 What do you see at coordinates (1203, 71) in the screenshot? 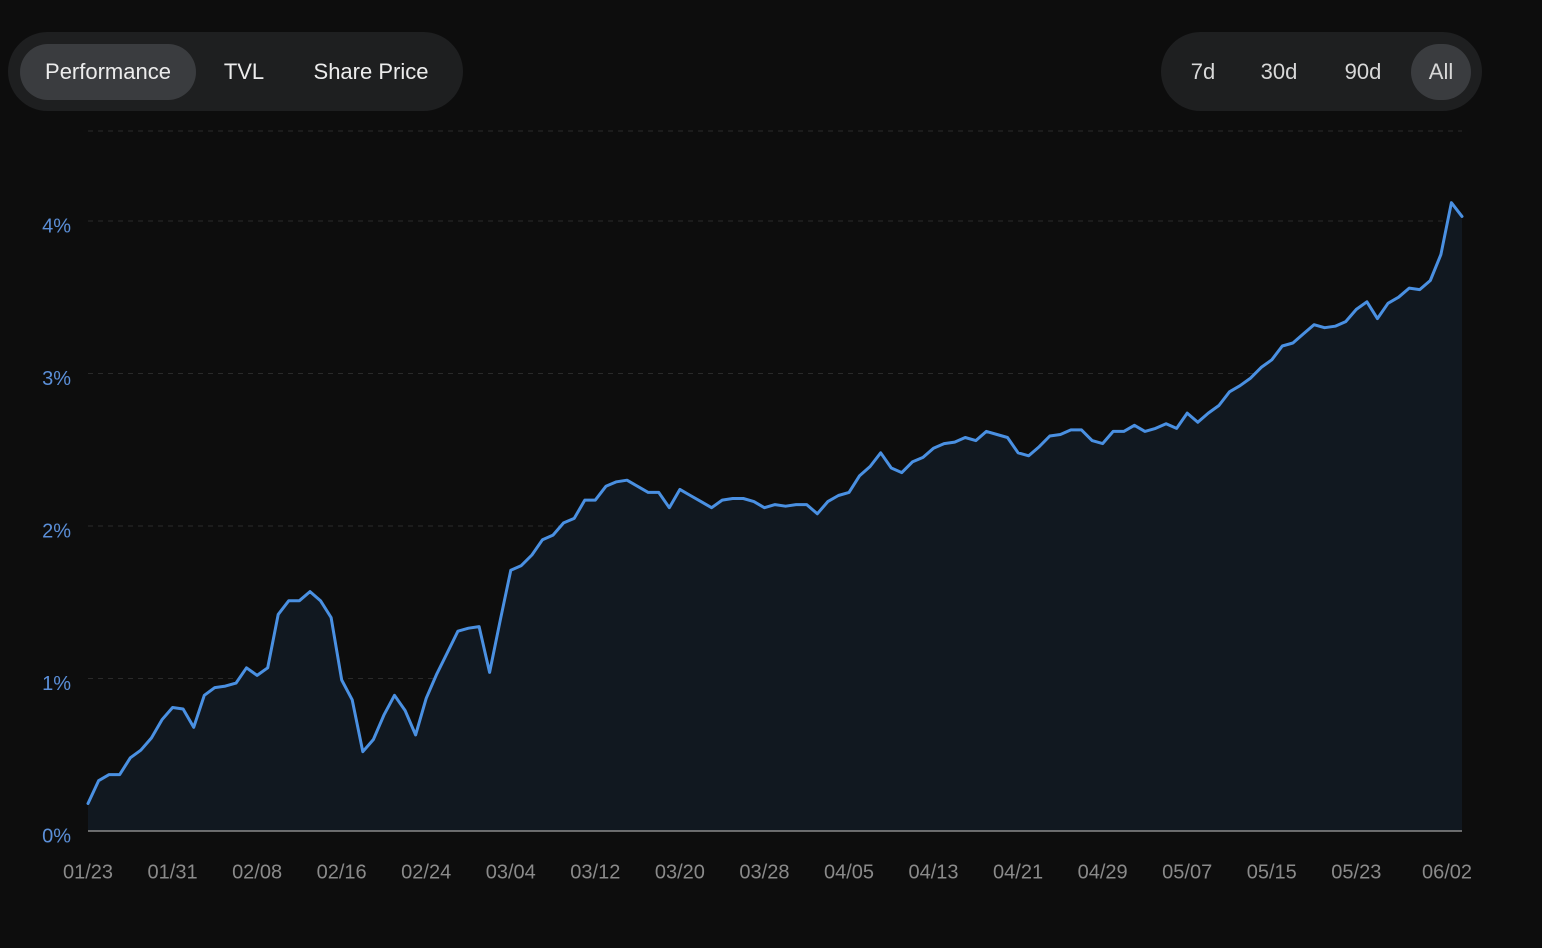
I see `range-button: 7d` at bounding box center [1203, 71].